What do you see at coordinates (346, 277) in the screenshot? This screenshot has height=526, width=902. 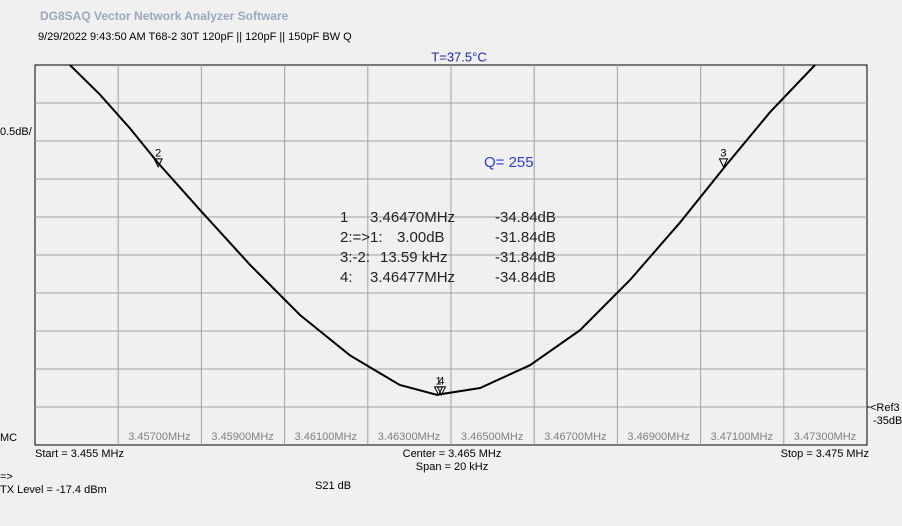 I see `readout: 4:` at bounding box center [346, 277].